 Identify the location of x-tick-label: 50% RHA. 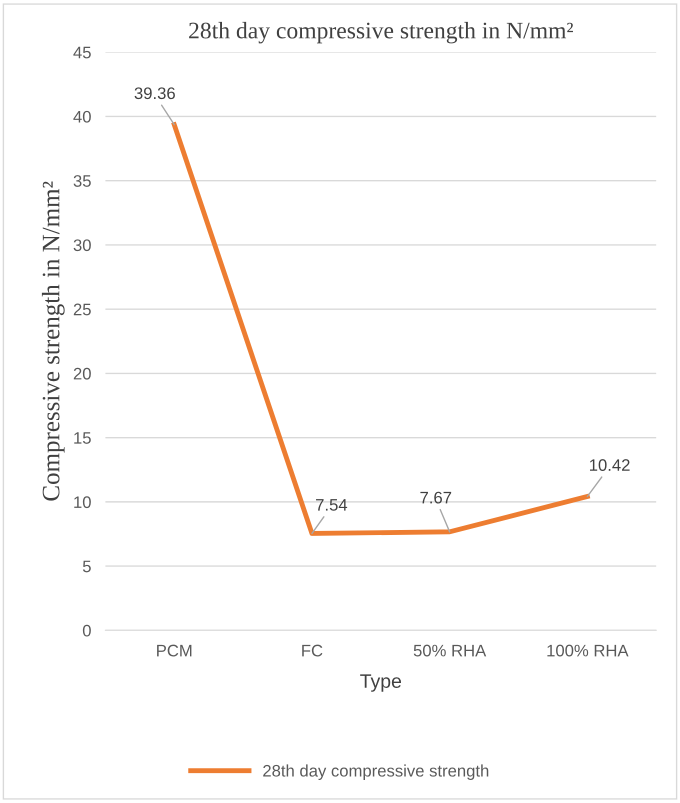
(450, 650).